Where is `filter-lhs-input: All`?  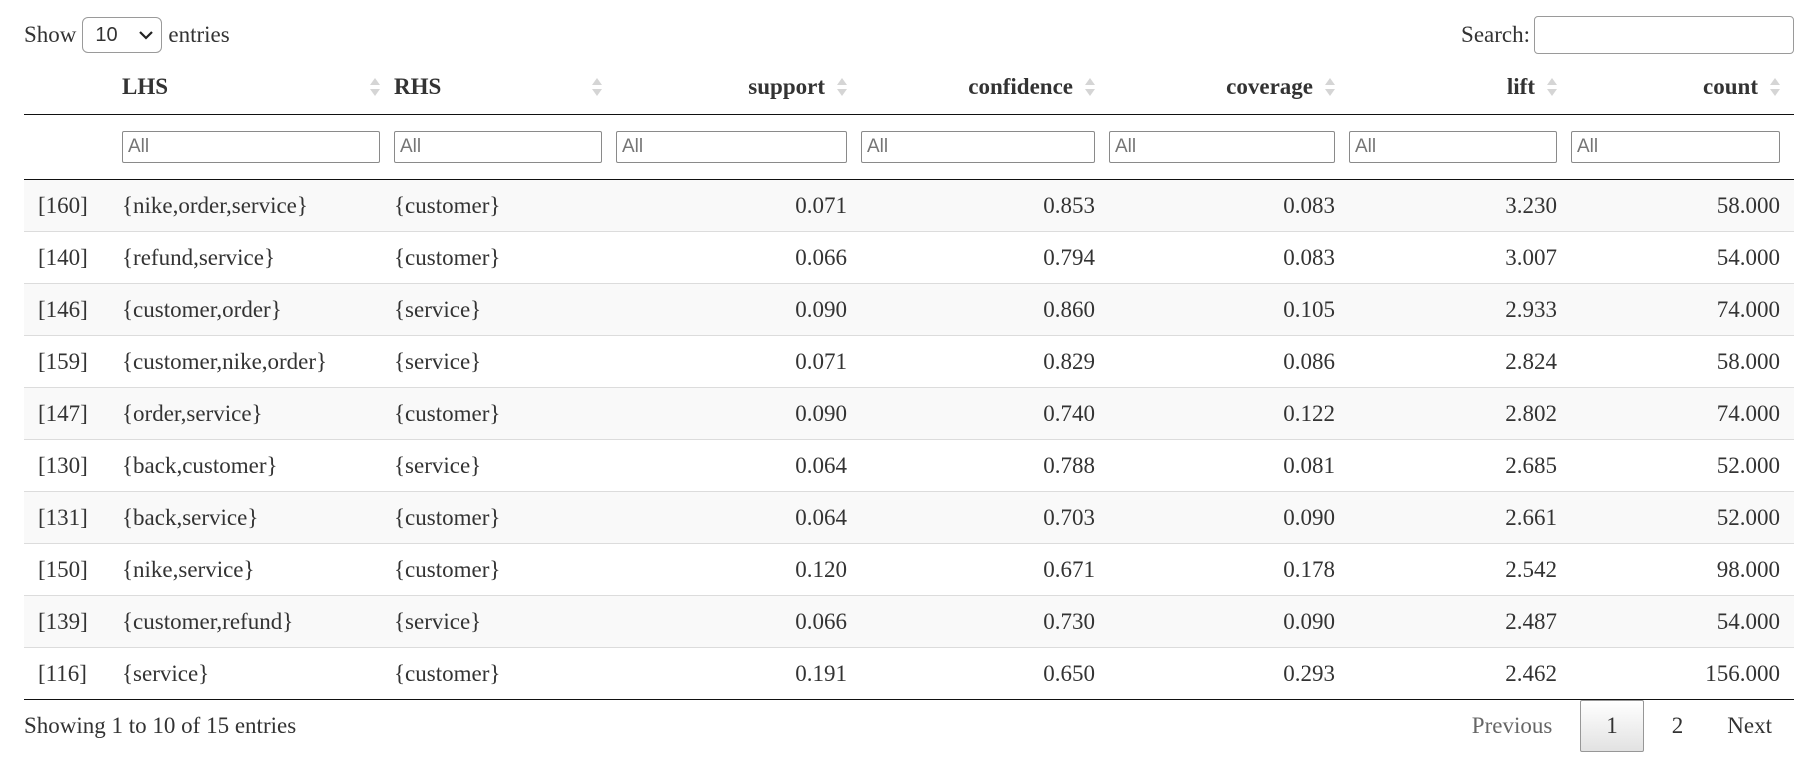
filter-lhs-input: All is located at coordinates (251, 147).